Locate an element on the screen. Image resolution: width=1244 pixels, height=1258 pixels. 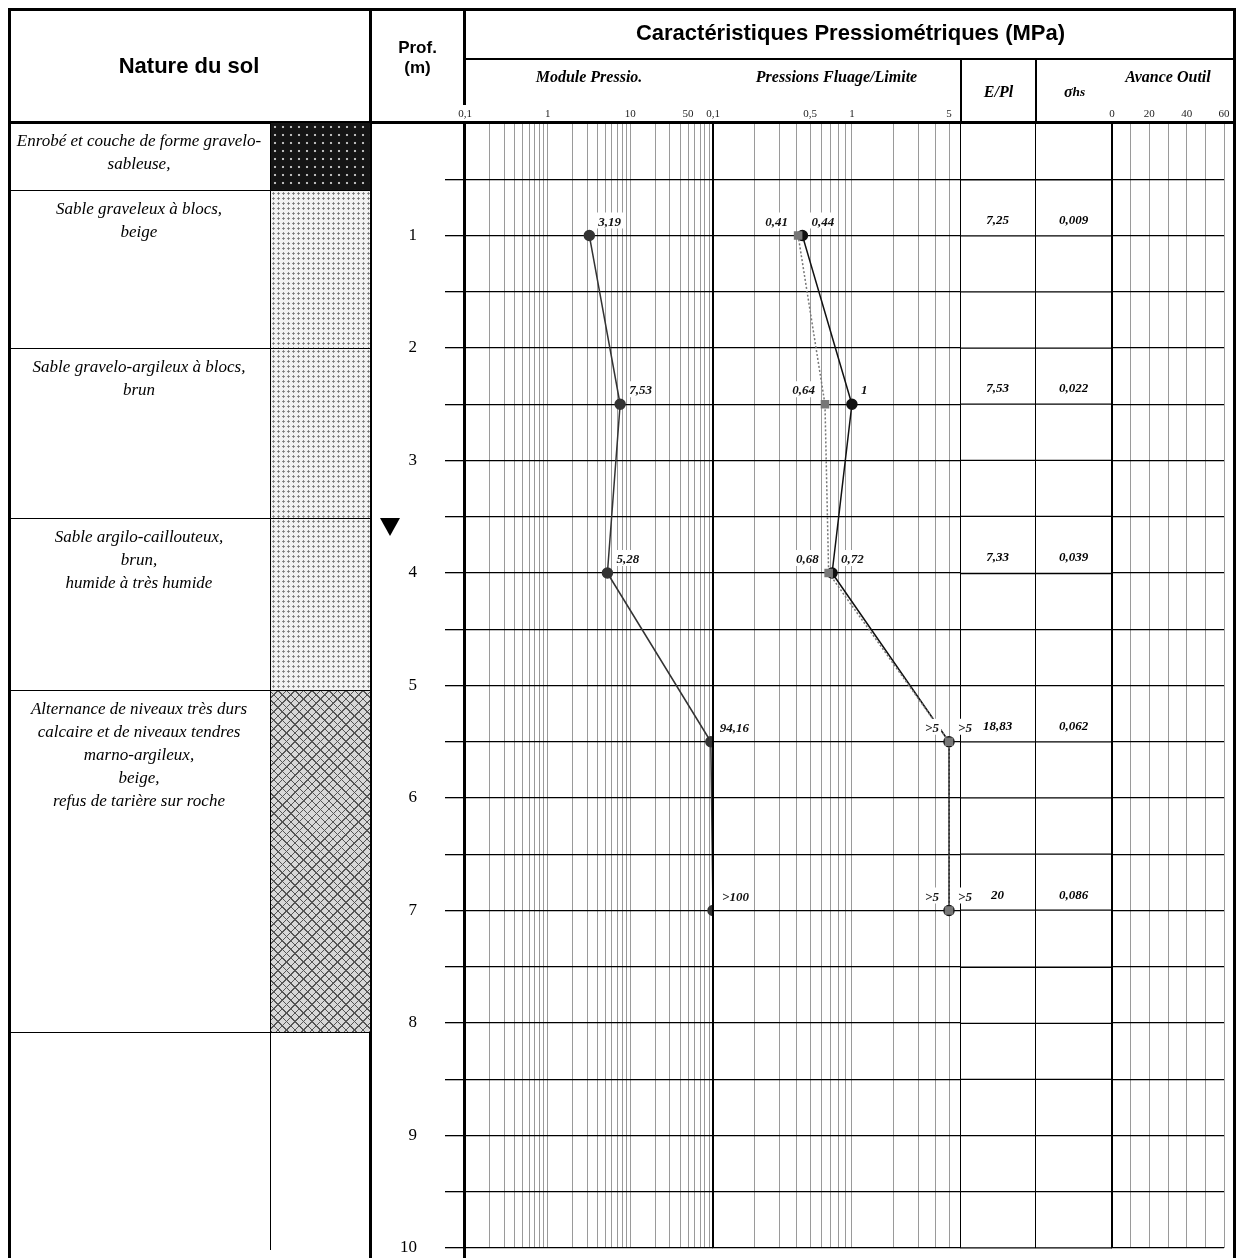
text: 0,022 is located at coordinates (1073, 388).